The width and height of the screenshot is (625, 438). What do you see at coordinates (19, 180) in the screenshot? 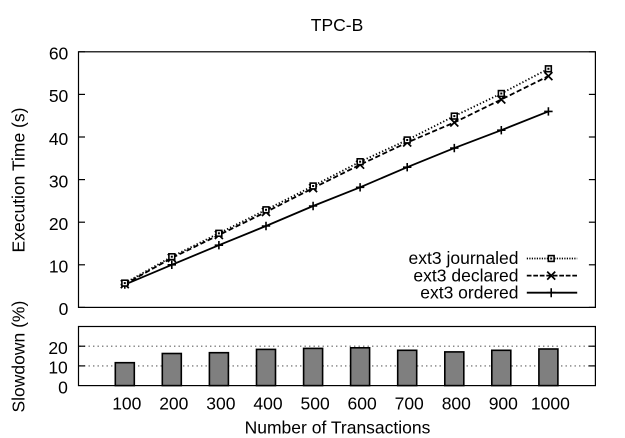
I see `svg-text: Execution Time (s)` at bounding box center [19, 180].